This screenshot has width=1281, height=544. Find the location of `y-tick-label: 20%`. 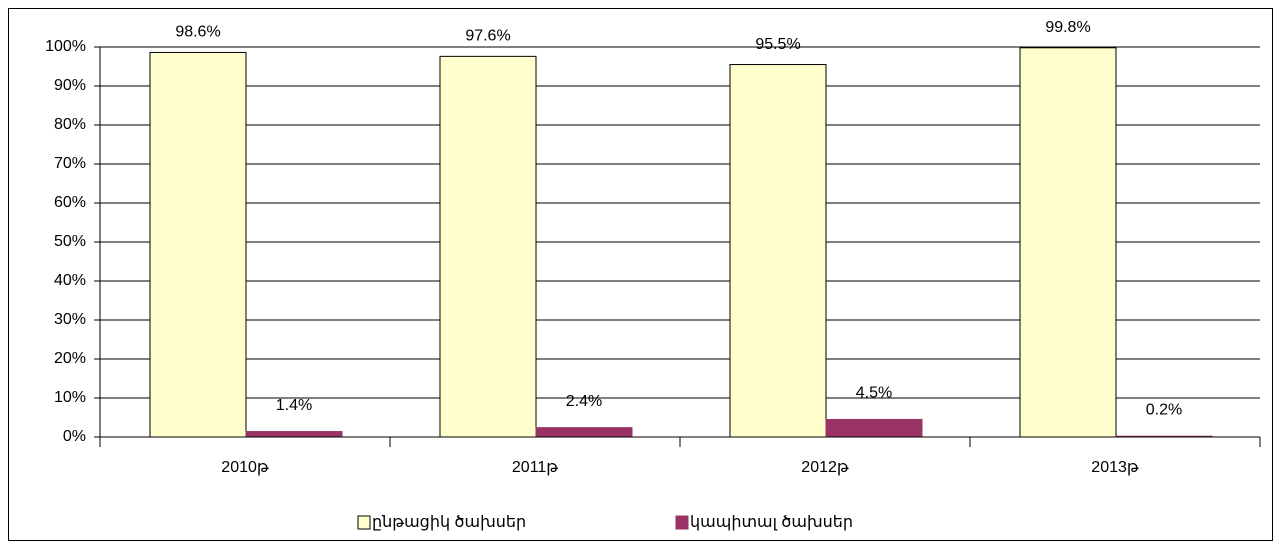

y-tick-label: 20% is located at coordinates (70, 358).